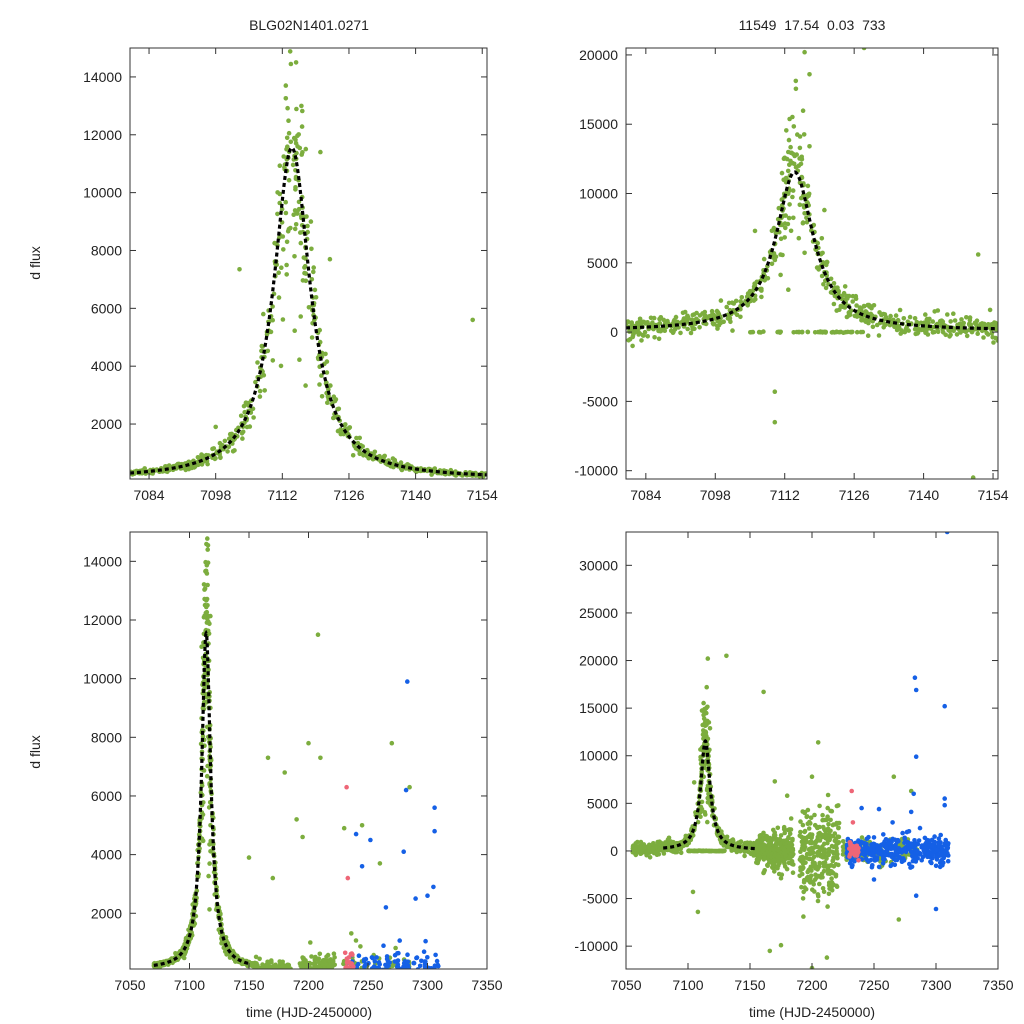  Describe the element at coordinates (102, 679) in the screenshot. I see `y-tick-label: 10000` at that location.